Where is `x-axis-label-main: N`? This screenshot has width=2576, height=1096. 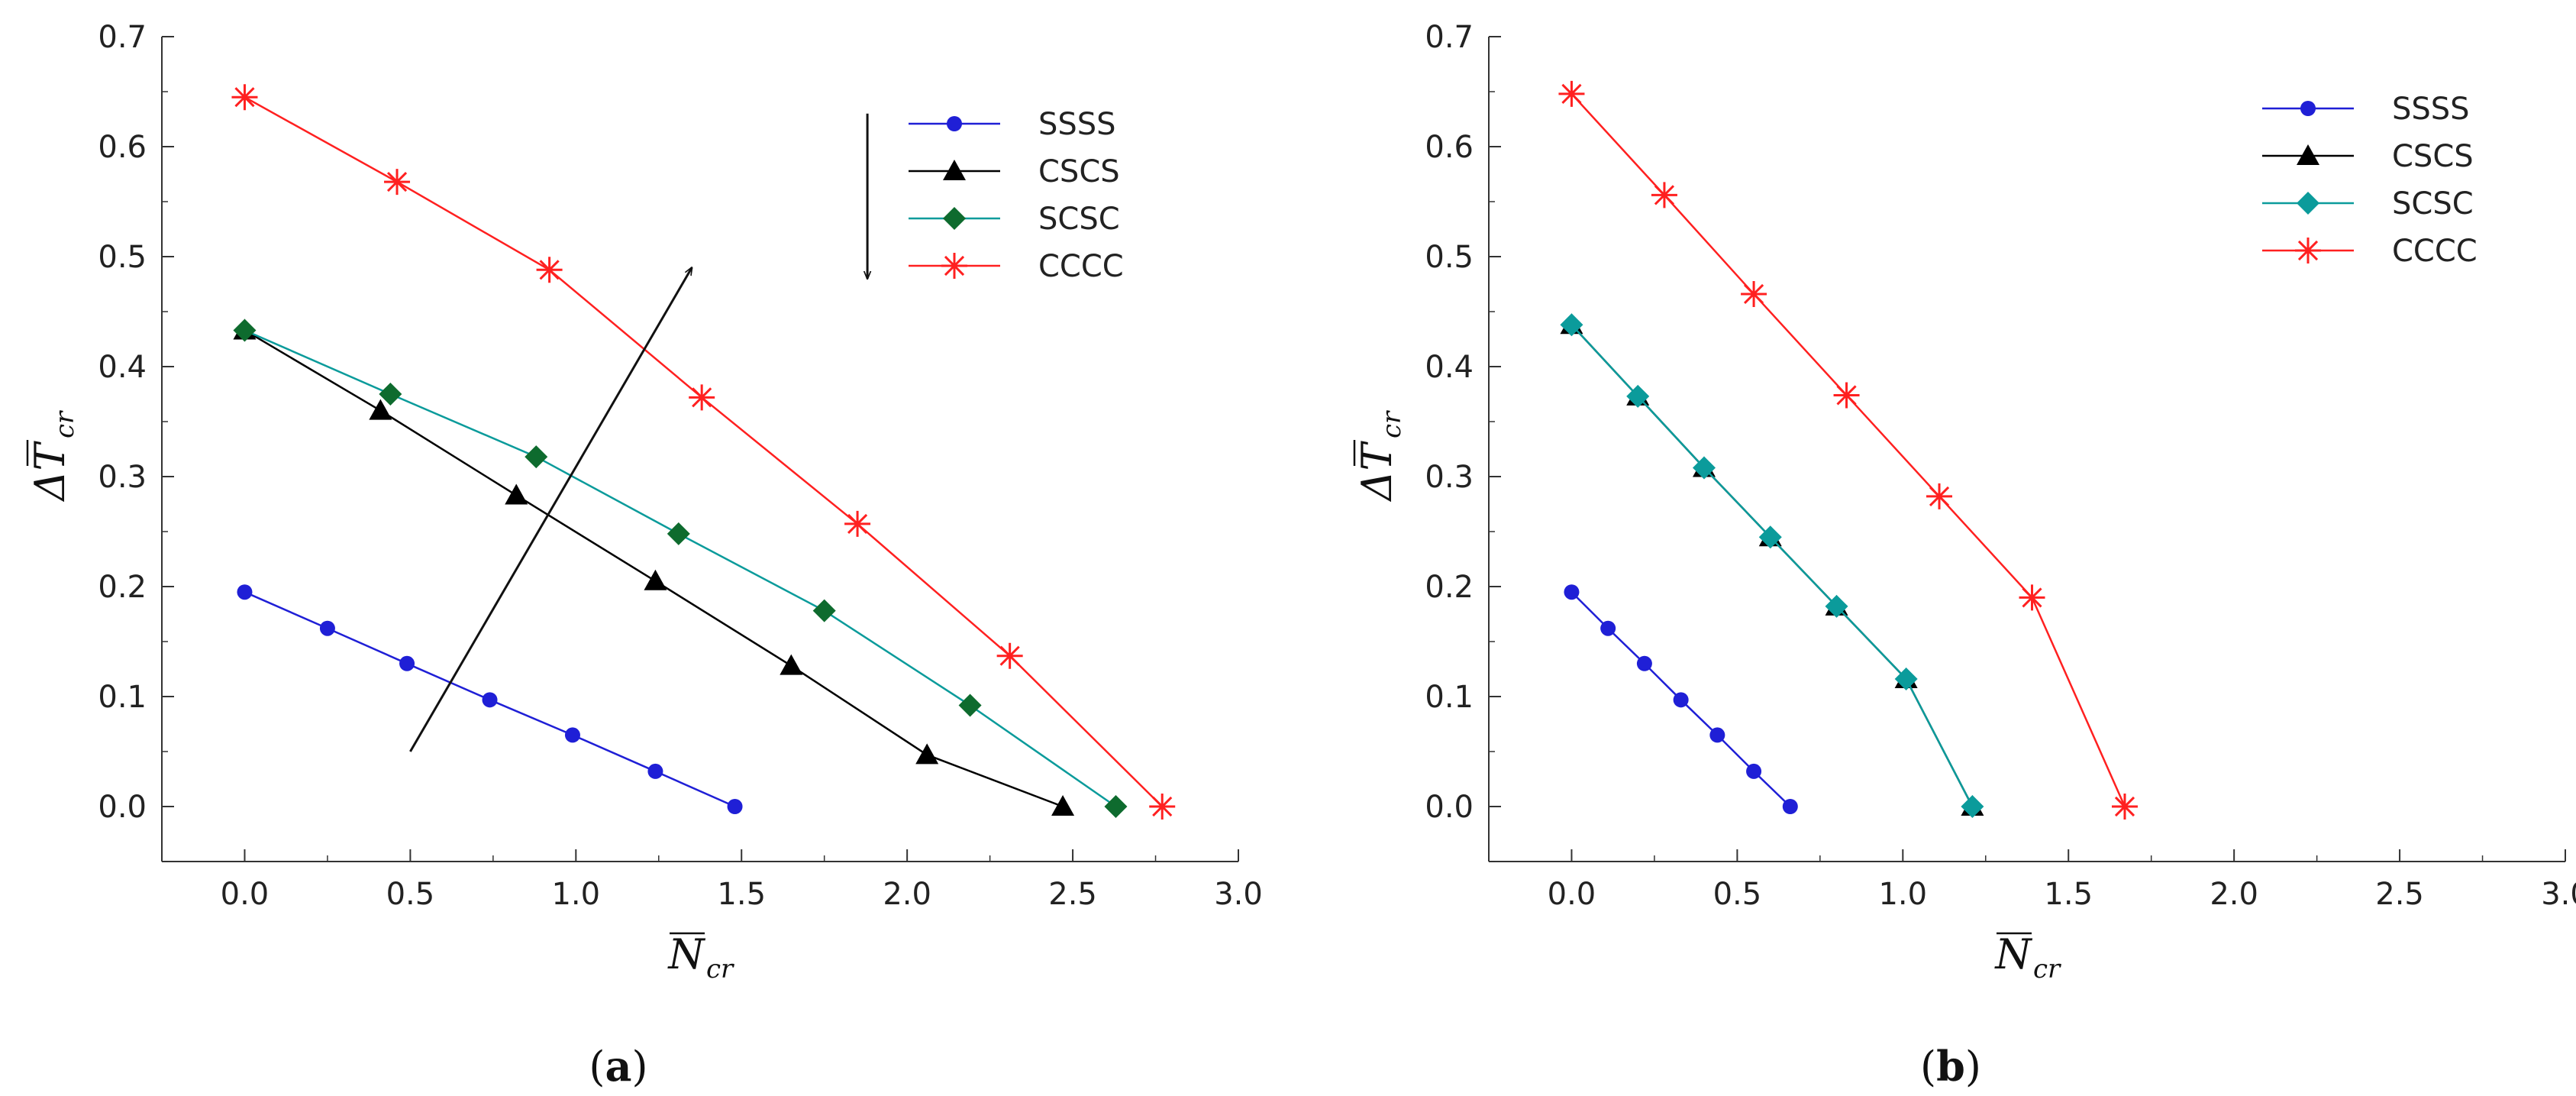
x-axis-label-main: N is located at coordinates (2012, 954).